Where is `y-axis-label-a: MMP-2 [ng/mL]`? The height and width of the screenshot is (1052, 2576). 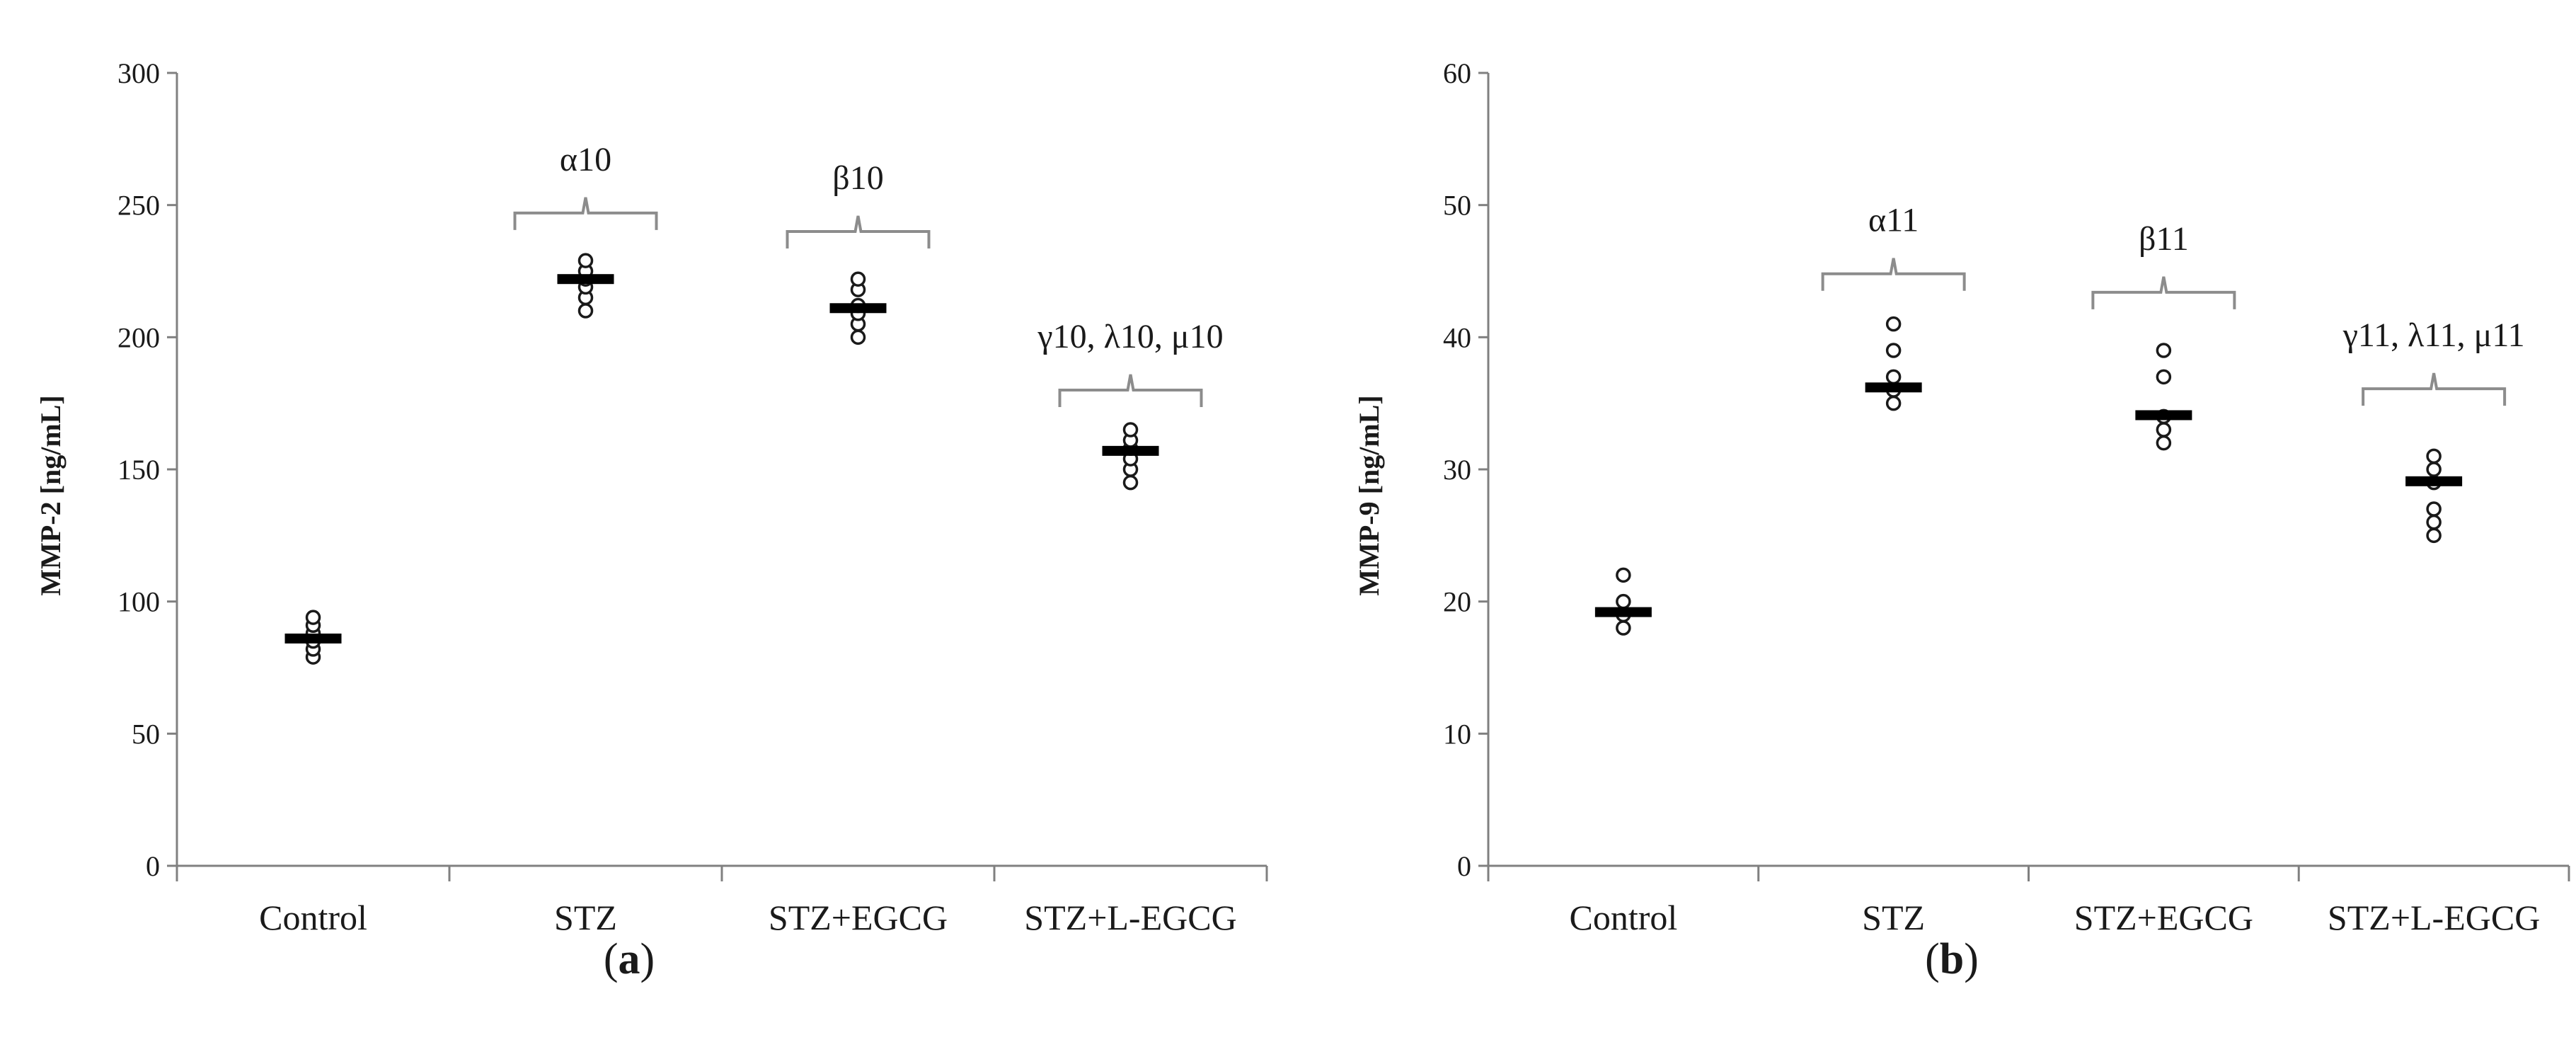 y-axis-label-a: MMP-2 [ng/mL] is located at coordinates (51, 495).